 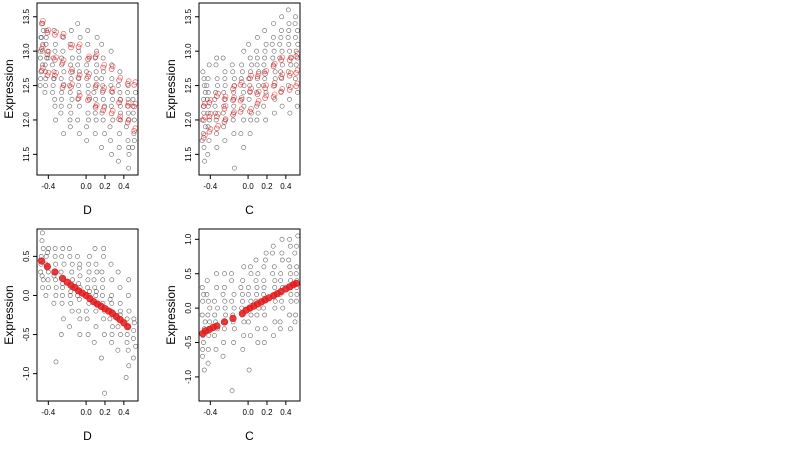 I want to click on x-axis-title: D, so click(x=87, y=210).